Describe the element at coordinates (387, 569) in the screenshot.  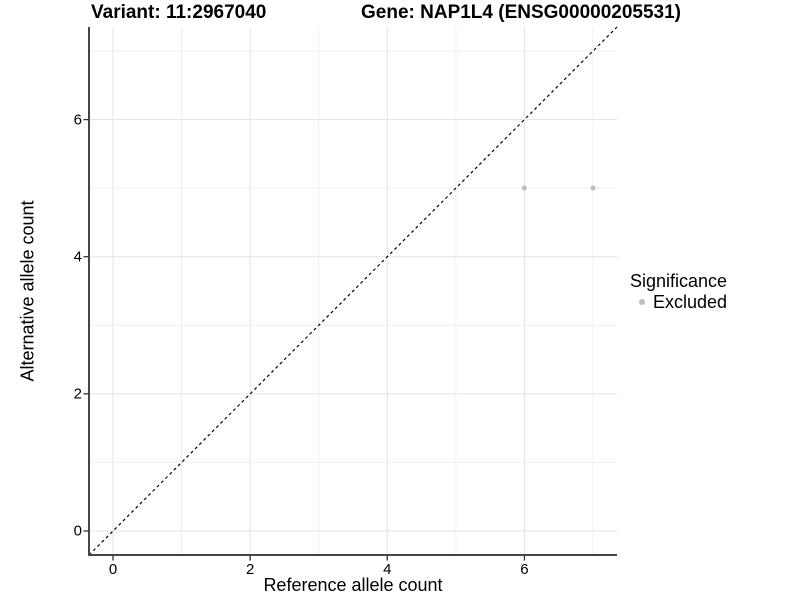
I see `x-tick-label: 4` at that location.